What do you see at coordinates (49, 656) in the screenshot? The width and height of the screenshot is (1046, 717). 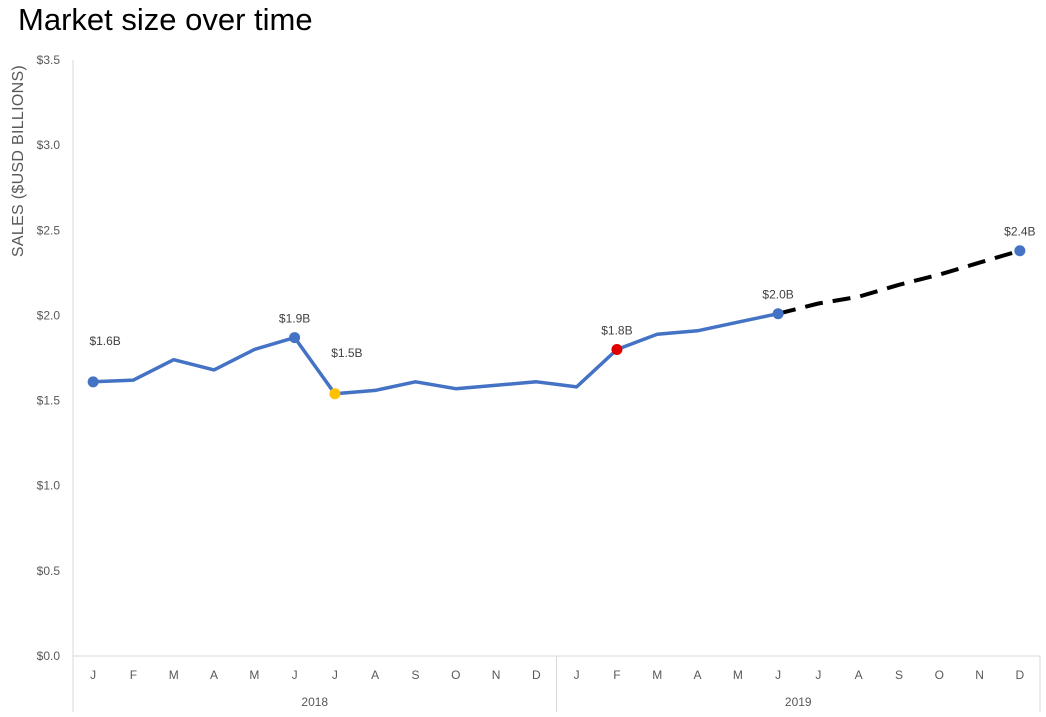 I see `y-tick-label: $0.0` at bounding box center [49, 656].